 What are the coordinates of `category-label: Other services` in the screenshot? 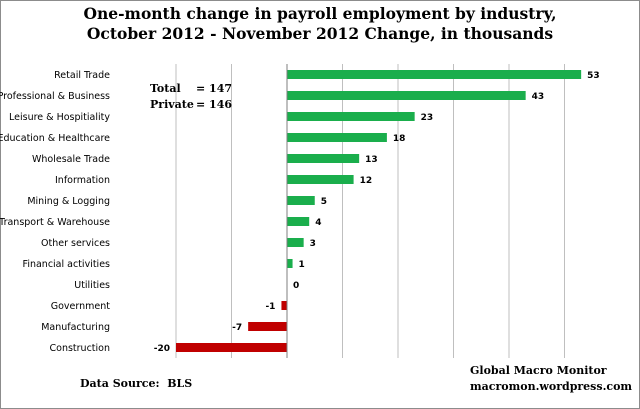 It's located at (75, 243).